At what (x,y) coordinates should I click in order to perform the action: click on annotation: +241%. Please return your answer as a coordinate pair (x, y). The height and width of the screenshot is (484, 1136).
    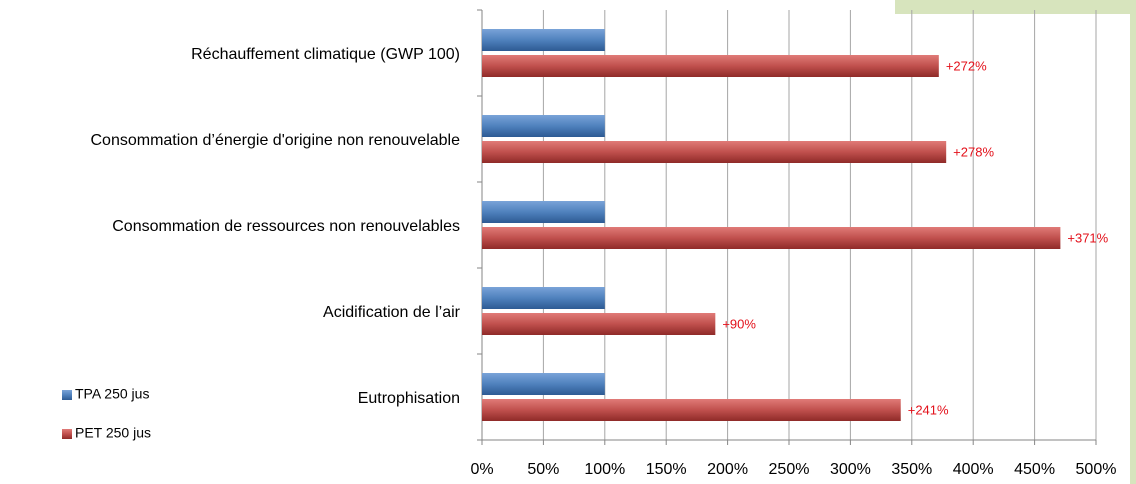
    Looking at the image, I should click on (928, 409).